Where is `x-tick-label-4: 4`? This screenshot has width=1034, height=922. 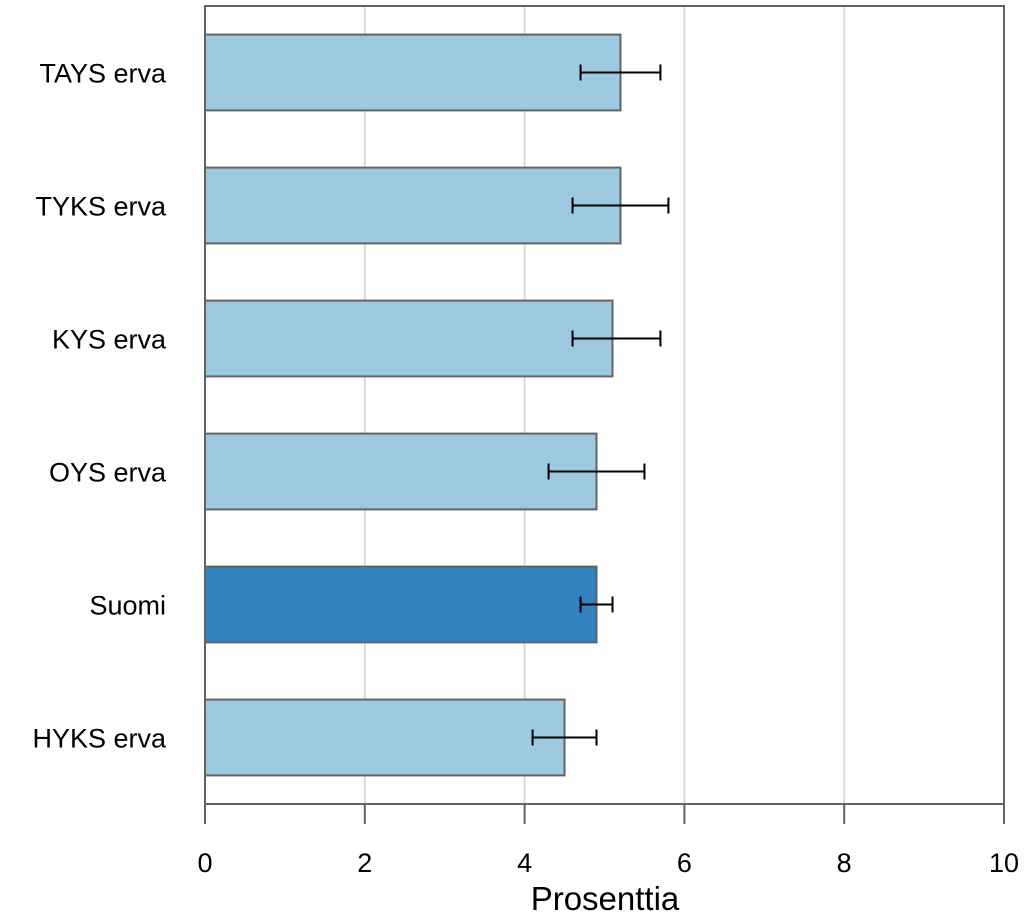 x-tick-label-4: 4 is located at coordinates (524, 863).